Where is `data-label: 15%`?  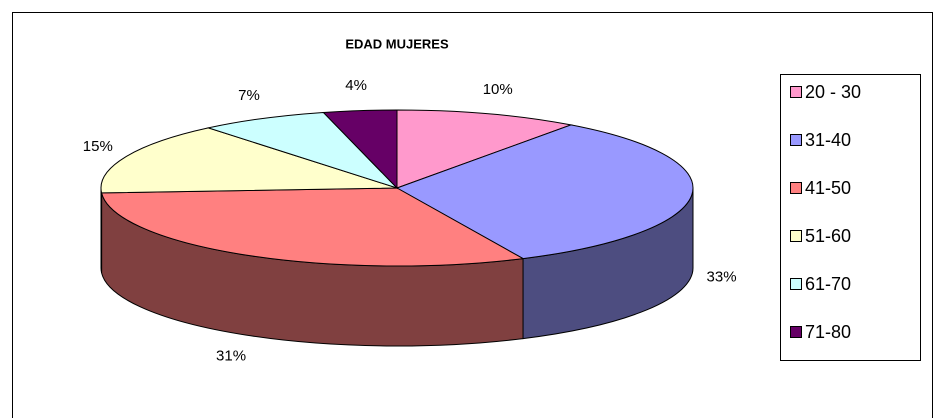 data-label: 15% is located at coordinates (98, 146).